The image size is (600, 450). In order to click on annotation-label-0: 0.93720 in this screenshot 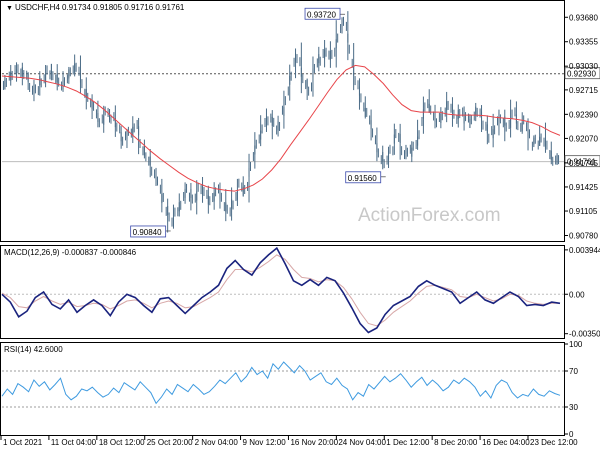, I will do `click(321, 14)`.